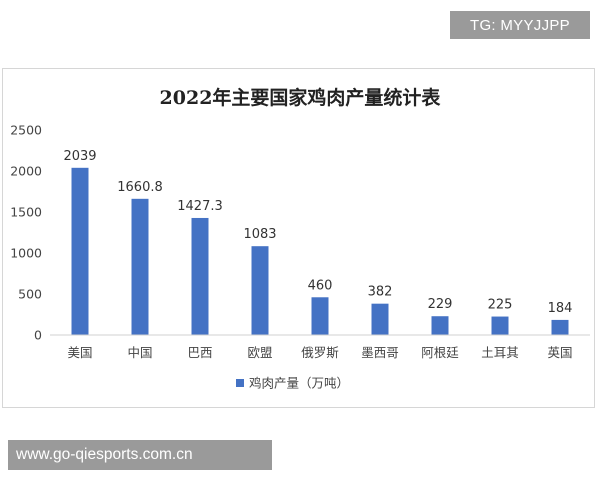 The width and height of the screenshot is (600, 480). What do you see at coordinates (560, 308) in the screenshot?
I see `data-label: 184` at bounding box center [560, 308].